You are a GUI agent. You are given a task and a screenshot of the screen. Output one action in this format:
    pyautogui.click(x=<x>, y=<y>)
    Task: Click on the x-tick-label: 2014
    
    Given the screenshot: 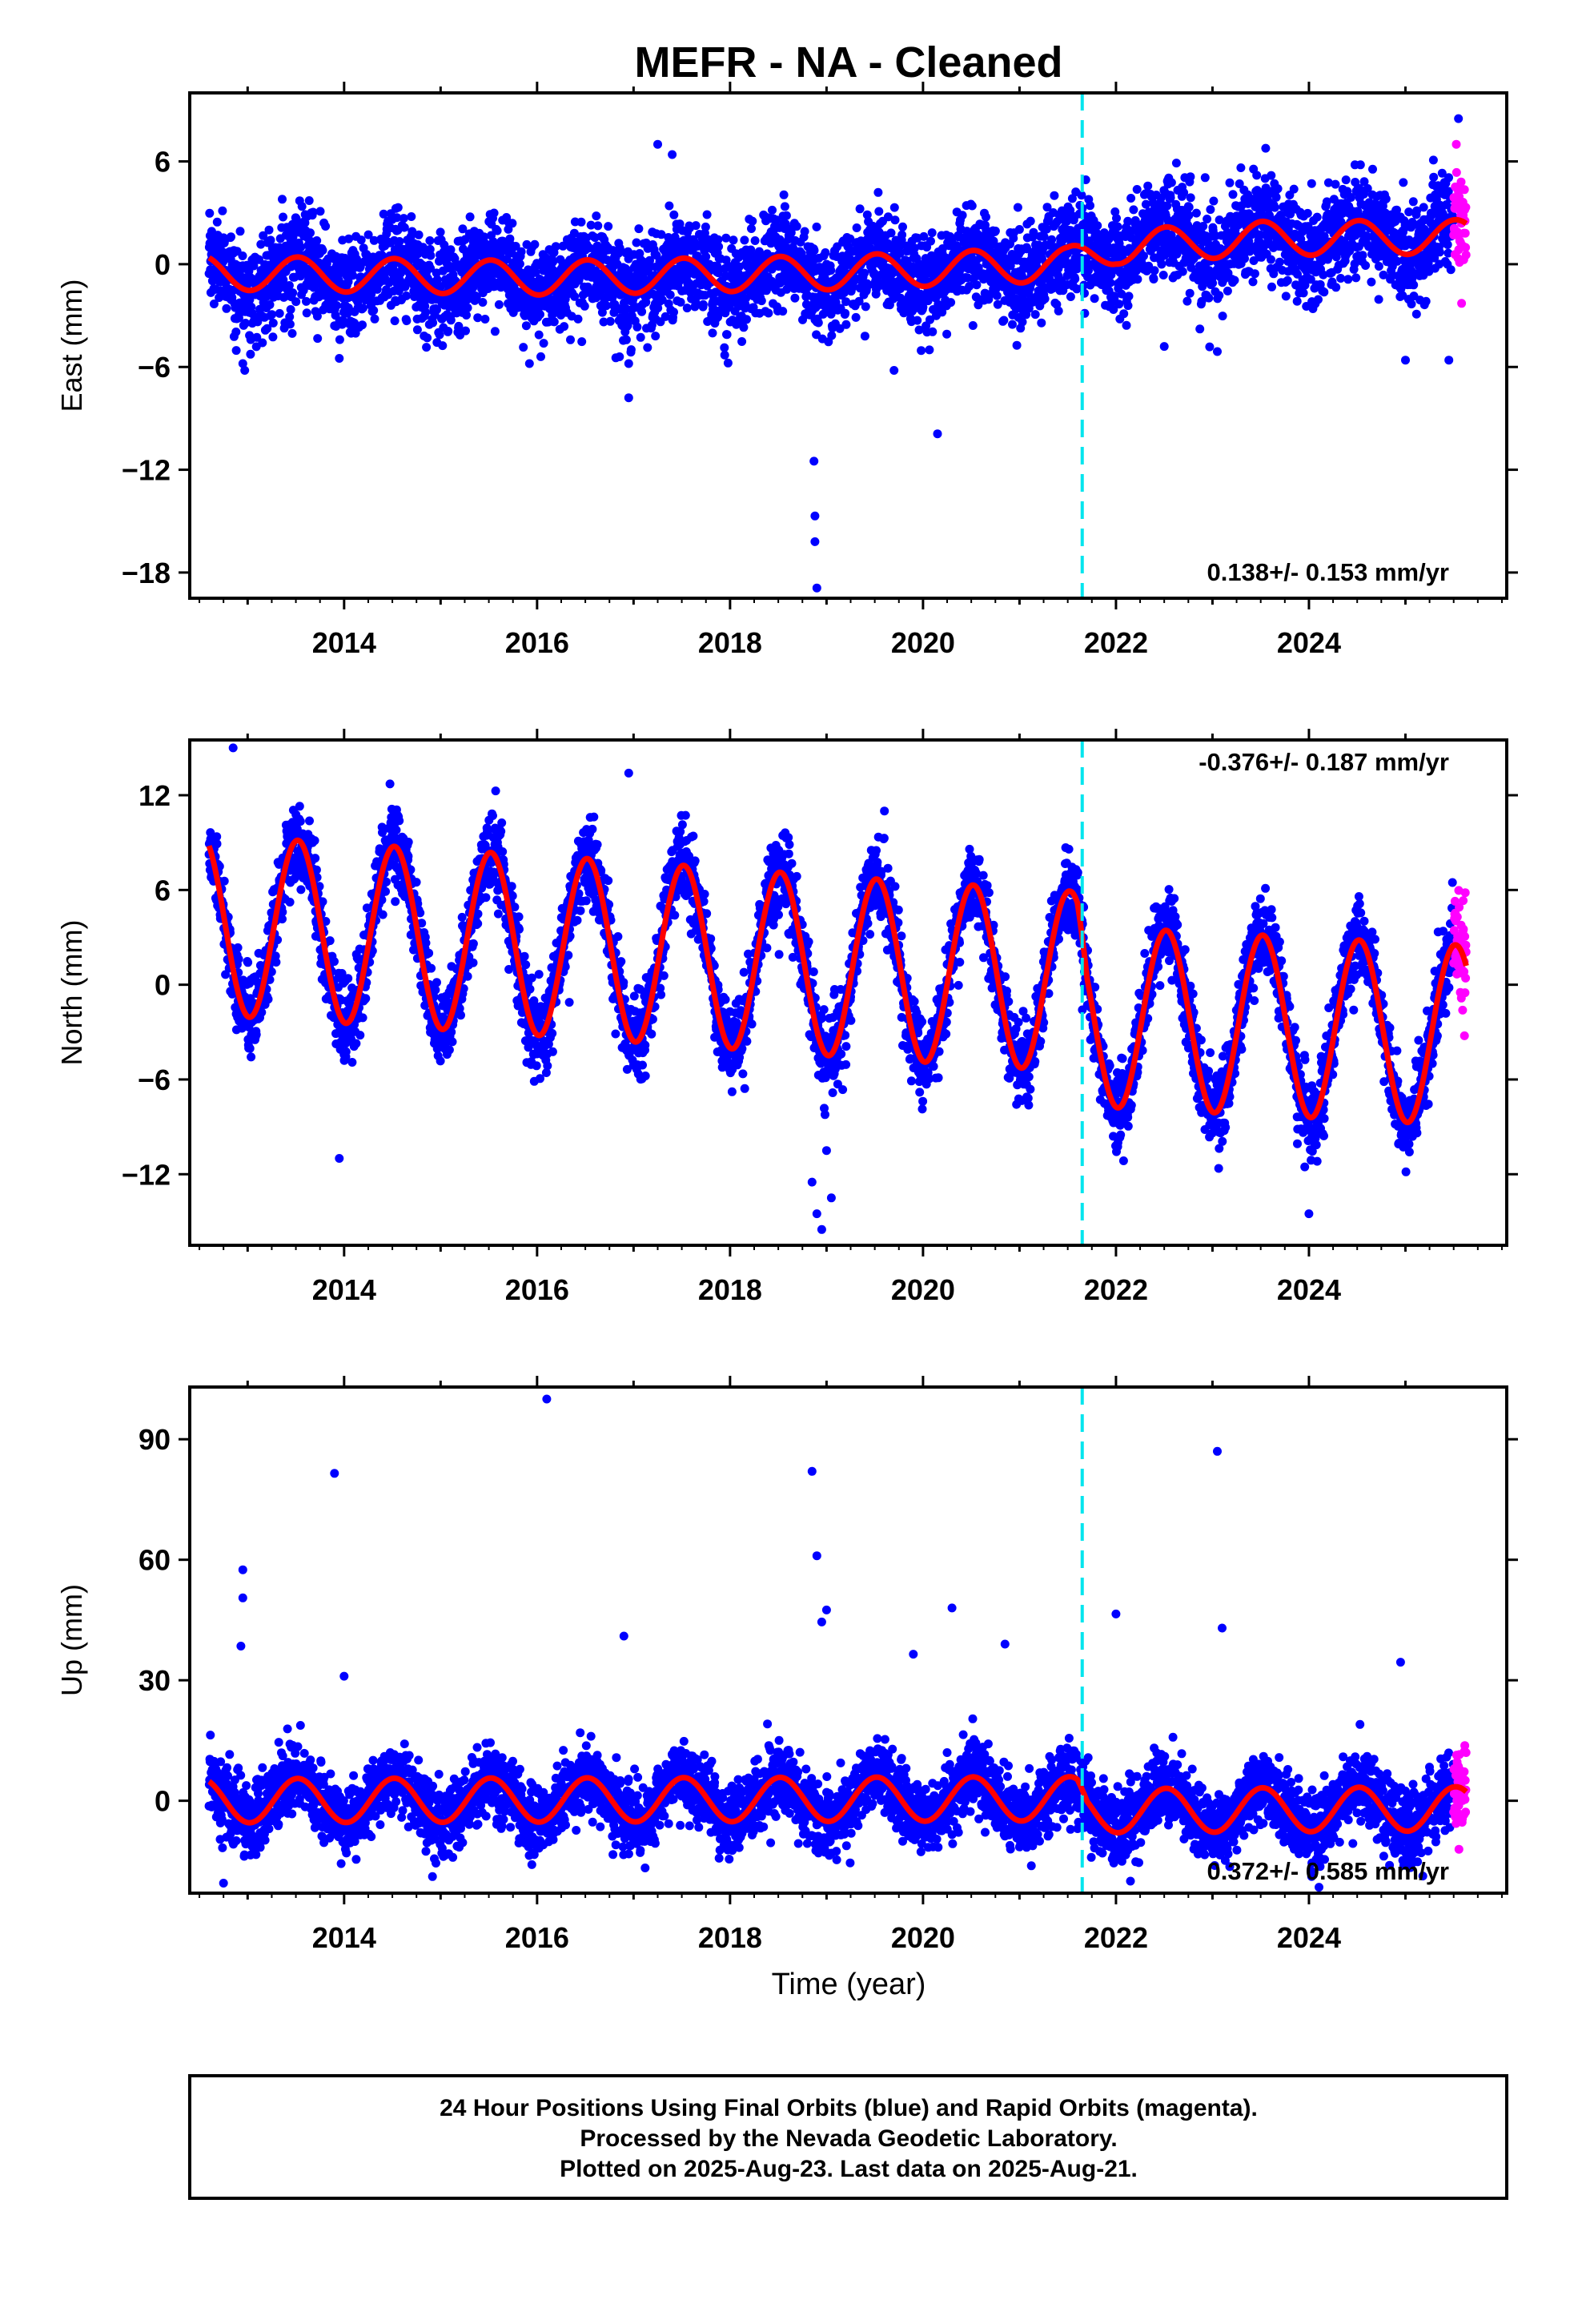 What is the action you would take?
    pyautogui.click(x=344, y=642)
    